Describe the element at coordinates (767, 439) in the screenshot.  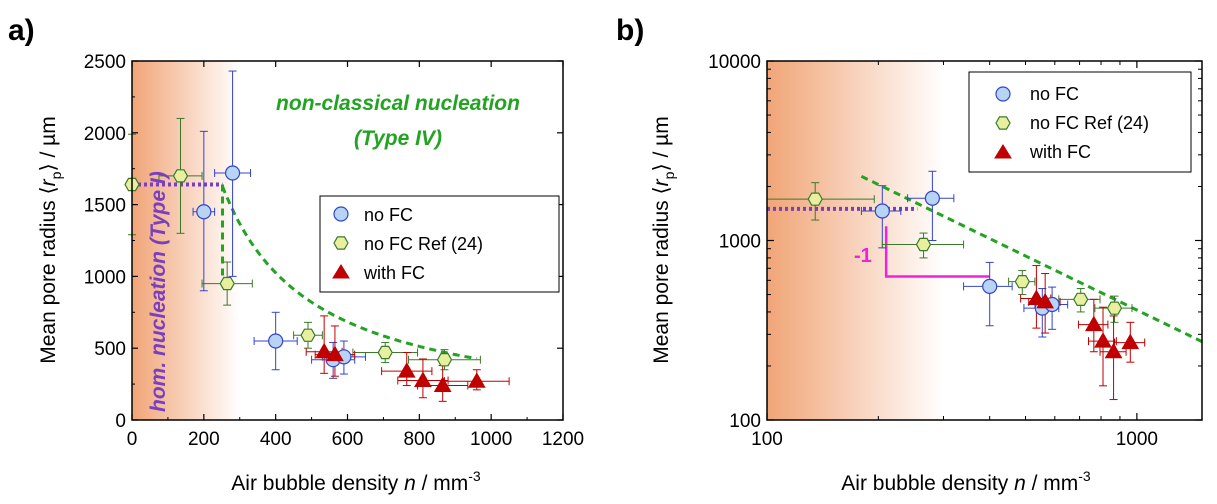
I see `x-tick-label: 100` at that location.